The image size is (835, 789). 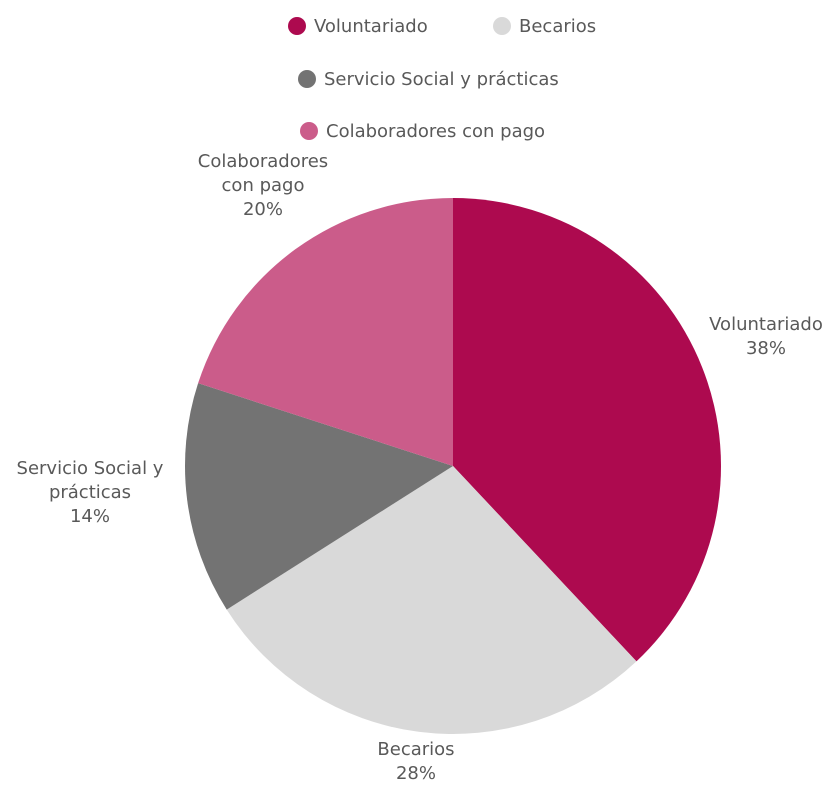 I want to click on data-label-percent-servicio-social-y-practicas: 14%, so click(x=90, y=516).